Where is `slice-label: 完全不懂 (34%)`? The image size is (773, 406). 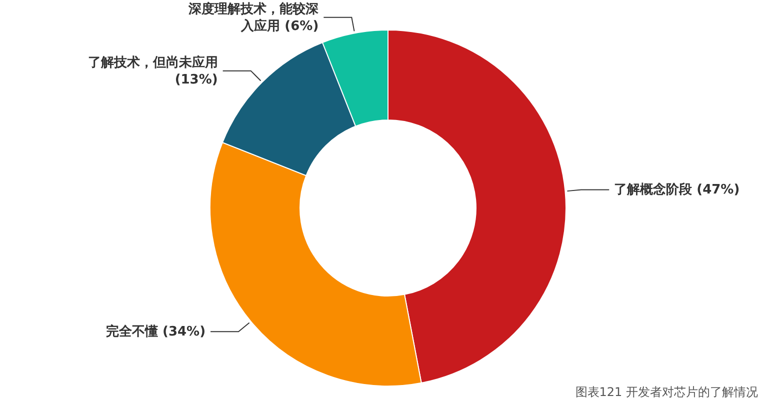
slice-label: 完全不懂 (34%) is located at coordinates (156, 331).